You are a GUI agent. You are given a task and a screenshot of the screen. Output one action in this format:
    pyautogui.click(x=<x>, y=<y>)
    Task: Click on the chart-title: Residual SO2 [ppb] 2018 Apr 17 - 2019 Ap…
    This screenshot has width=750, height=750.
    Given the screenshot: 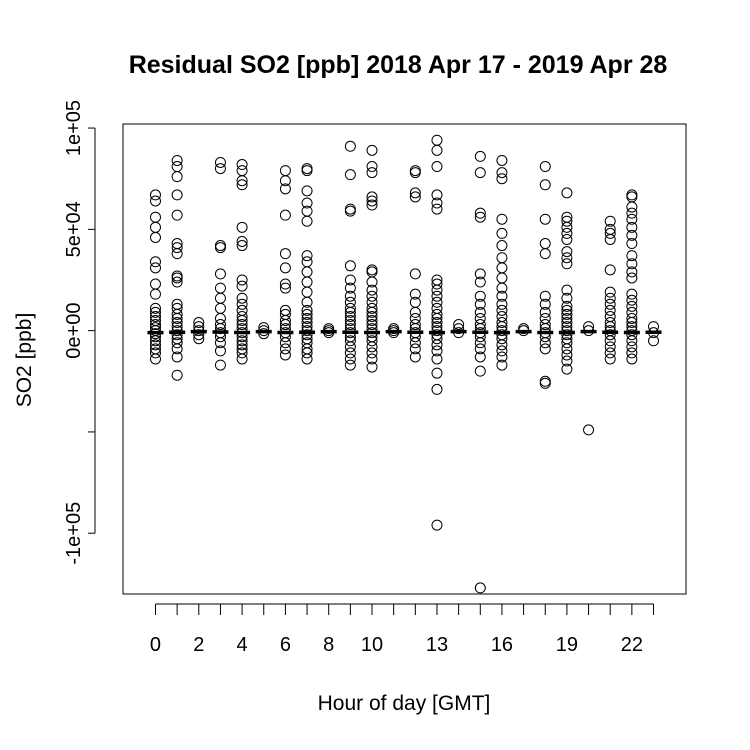 What is the action you would take?
    pyautogui.click(x=398, y=65)
    